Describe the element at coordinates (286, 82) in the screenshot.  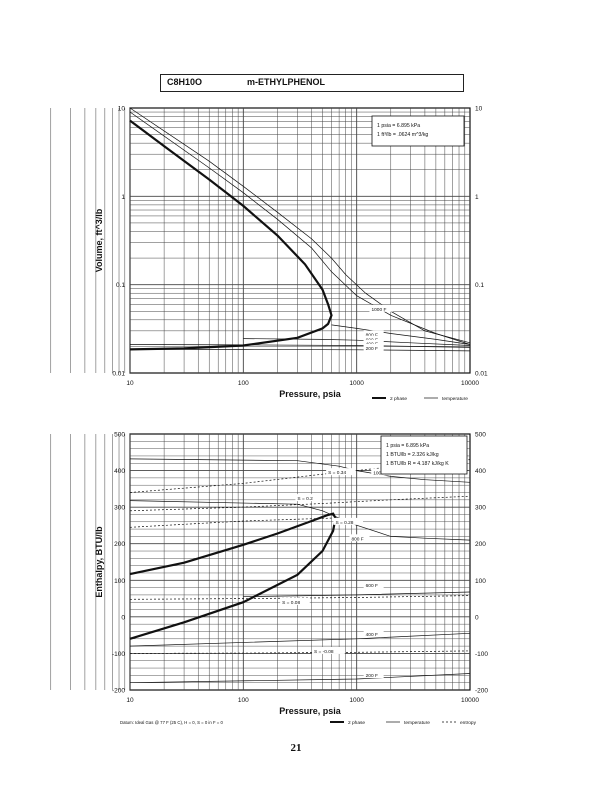
I see `compound-name: m-ETHYLPHENOL` at that location.